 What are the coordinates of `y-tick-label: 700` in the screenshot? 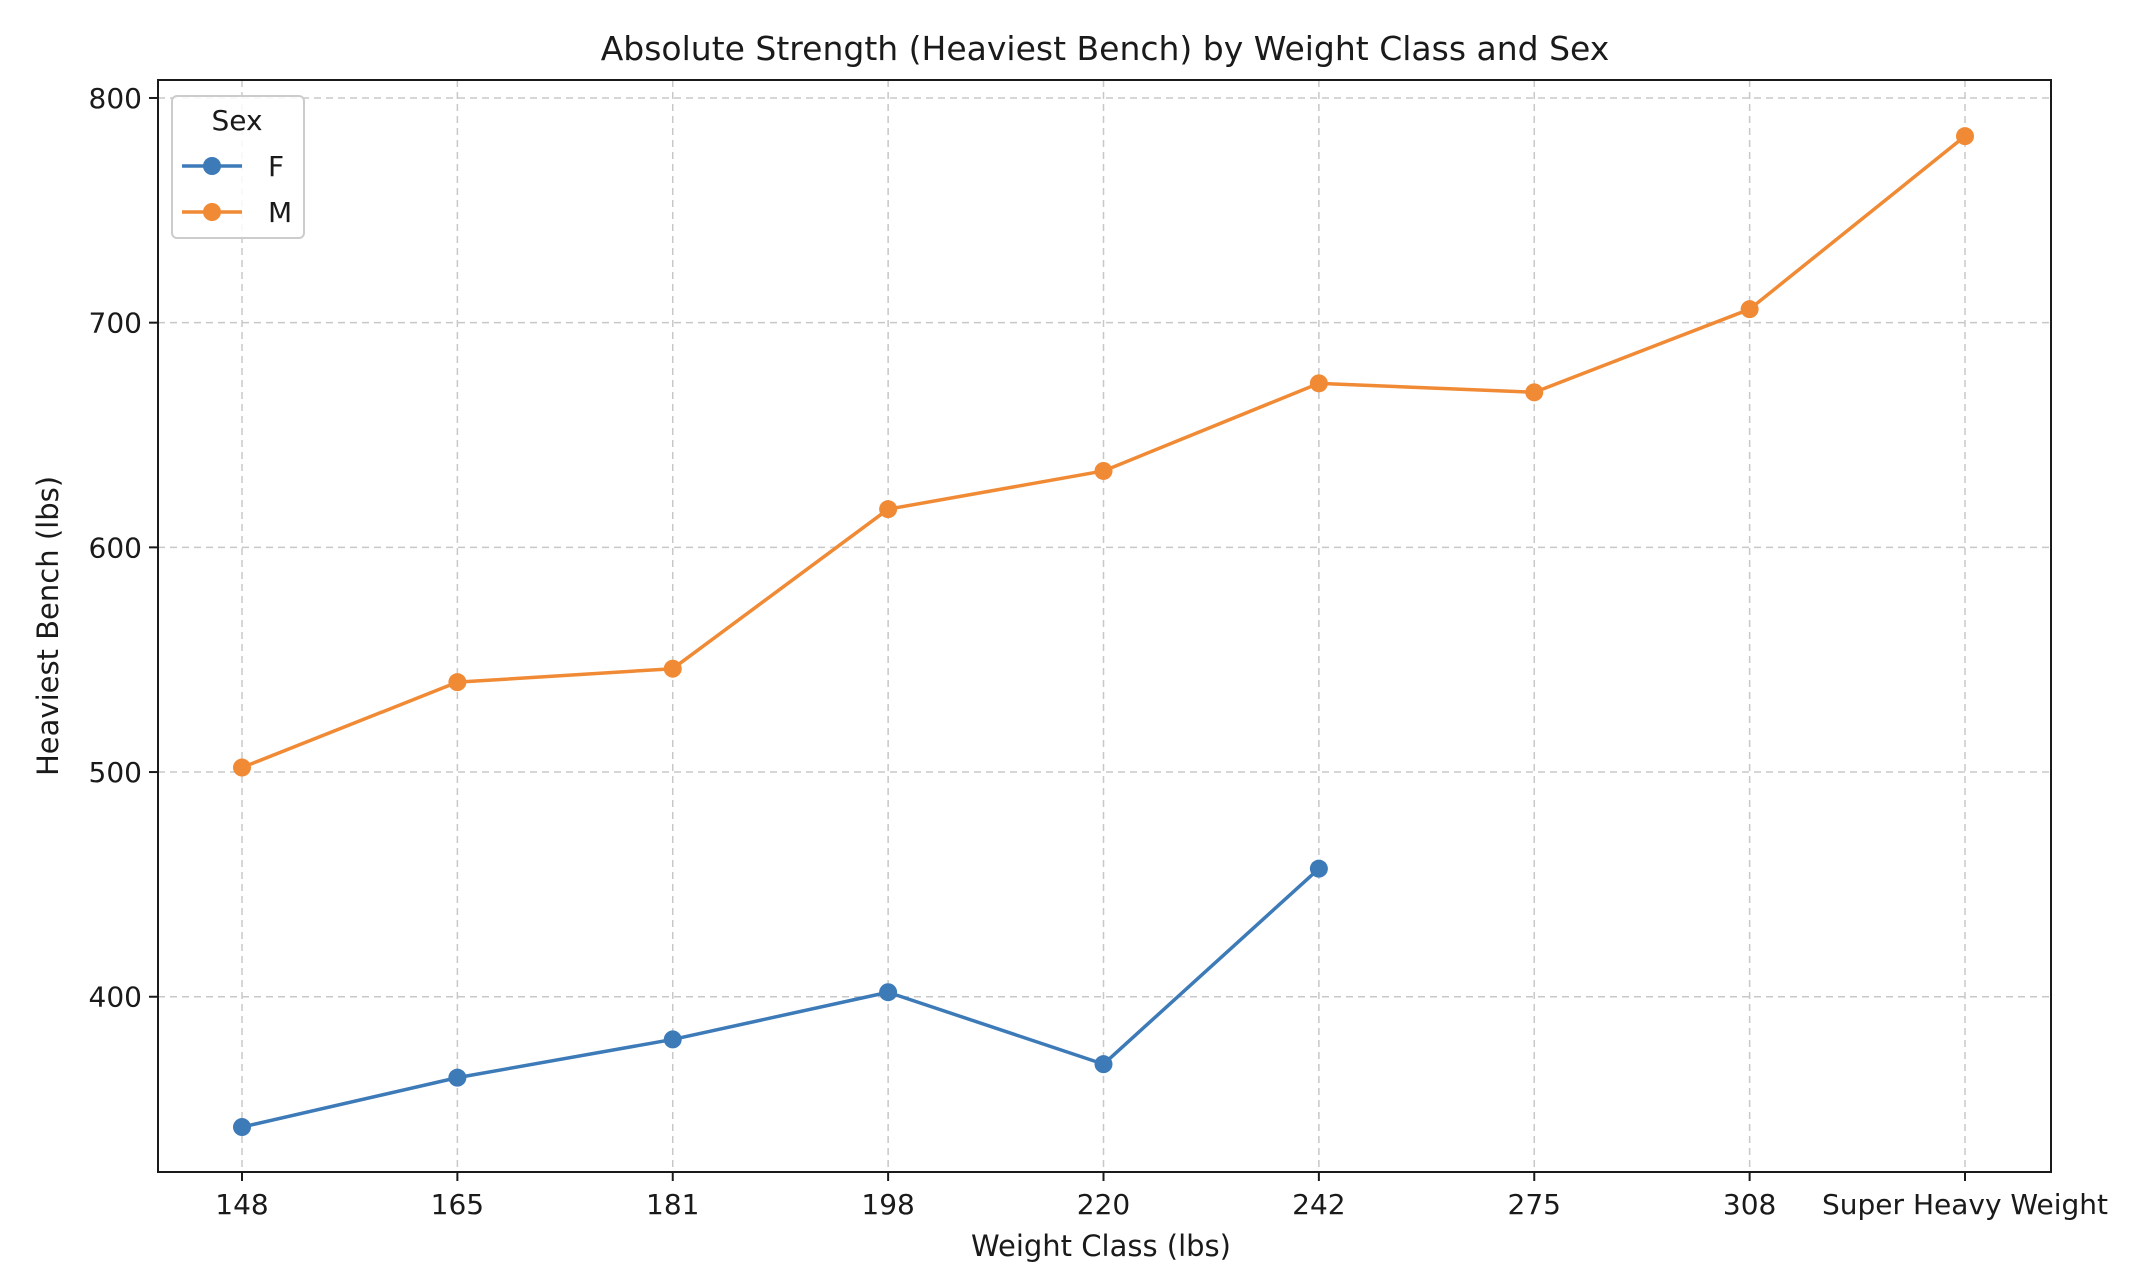 It's located at (115, 323).